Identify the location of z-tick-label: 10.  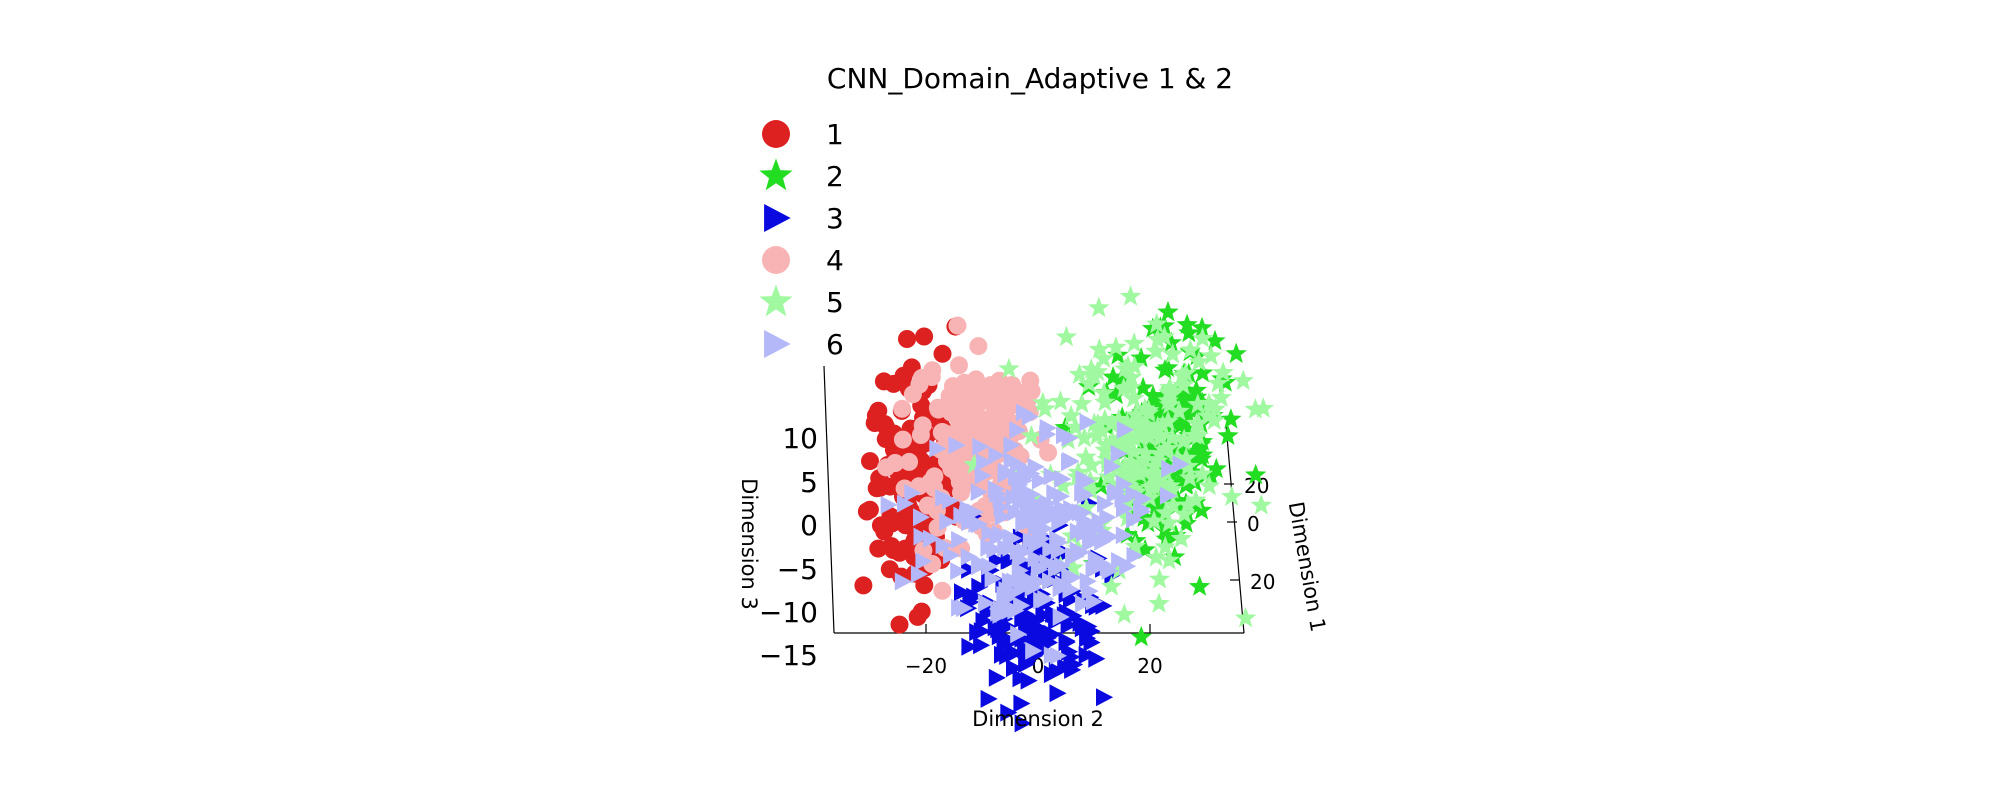
(800, 438).